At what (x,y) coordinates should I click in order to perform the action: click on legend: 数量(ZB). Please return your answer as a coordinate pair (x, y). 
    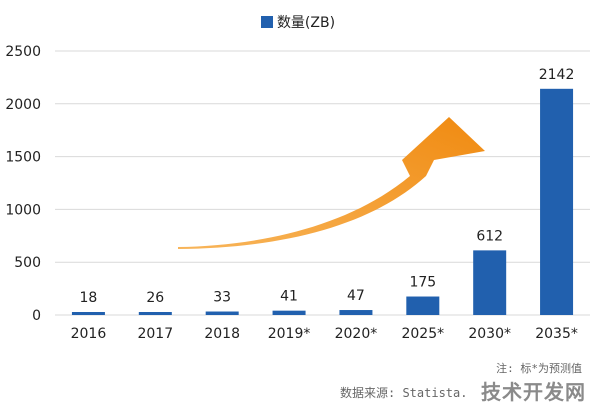
    Looking at the image, I should click on (298, 22).